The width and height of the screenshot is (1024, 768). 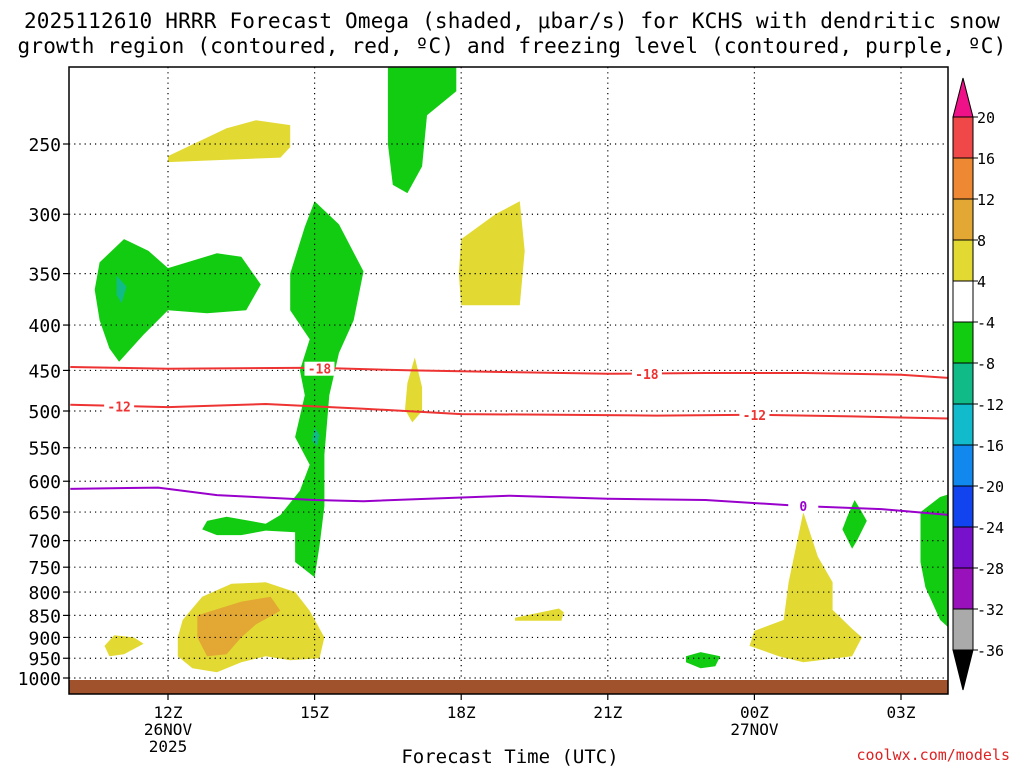 I want to click on y-tick-label-350: 350, so click(x=44, y=275).